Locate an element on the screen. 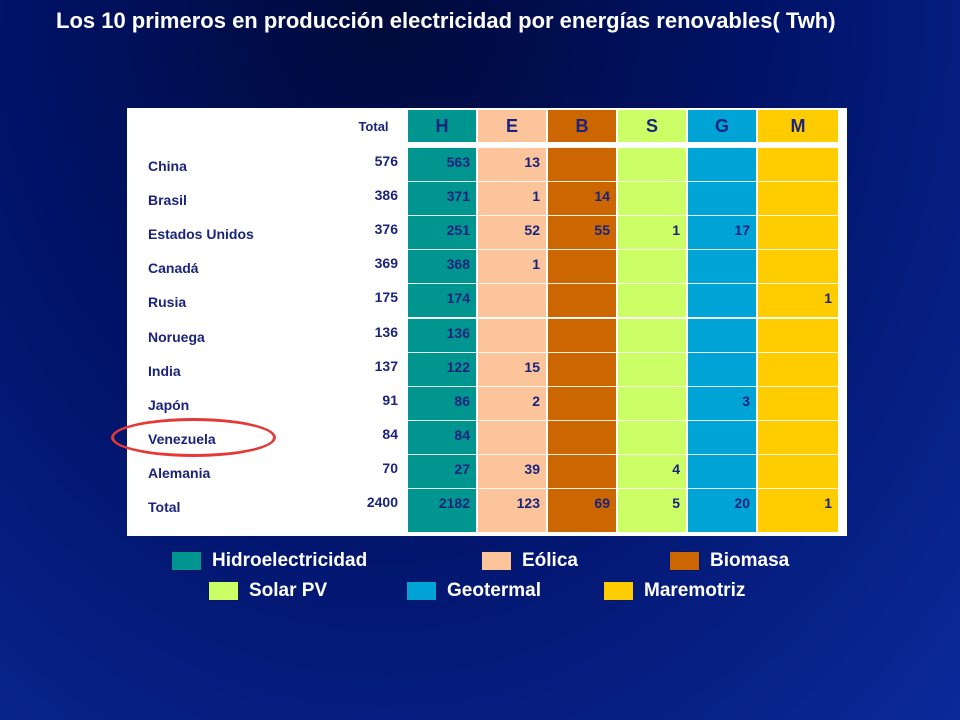 Image resolution: width=960 pixels, height=720 pixels. legend-item: Biomasa is located at coordinates (729, 561).